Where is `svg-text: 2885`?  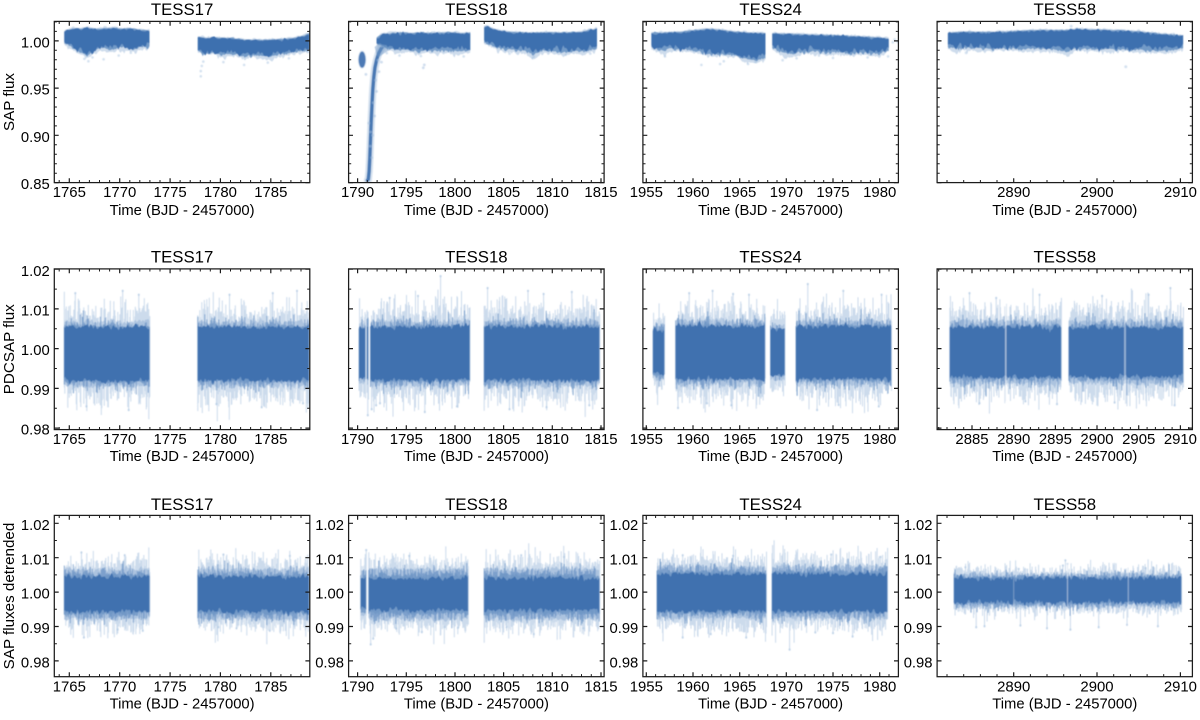
svg-text: 2885 is located at coordinates (971, 440).